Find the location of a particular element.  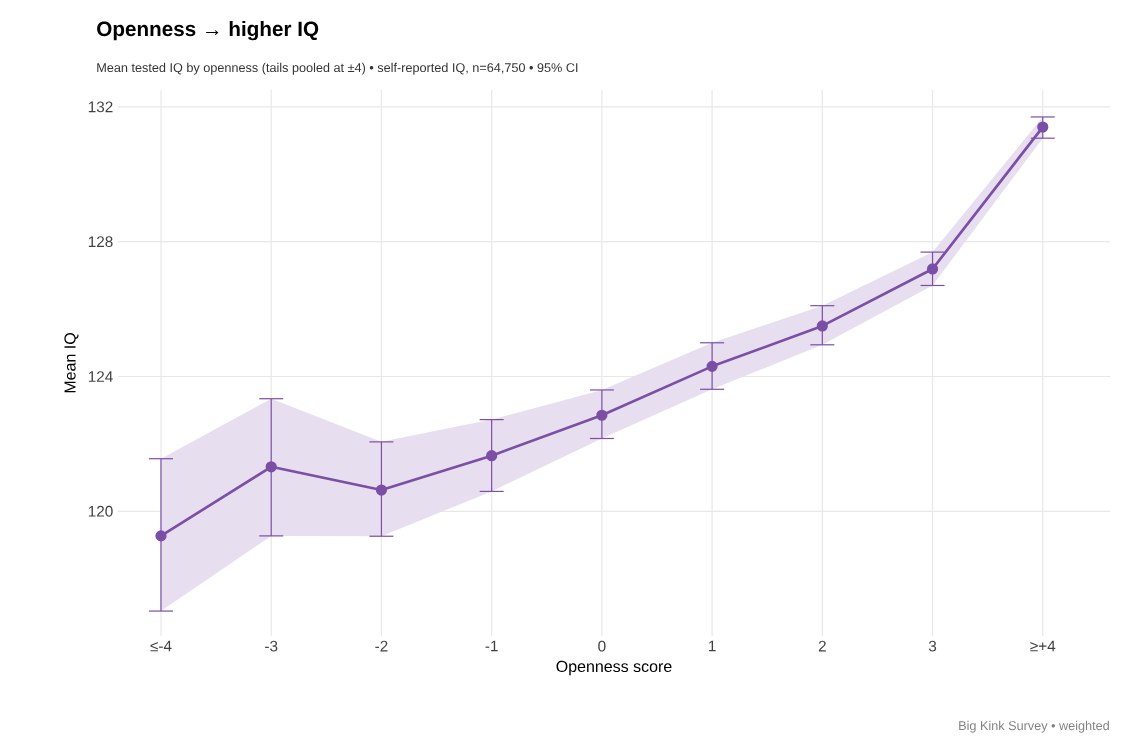

x-tick-label: 2 is located at coordinates (822, 646).